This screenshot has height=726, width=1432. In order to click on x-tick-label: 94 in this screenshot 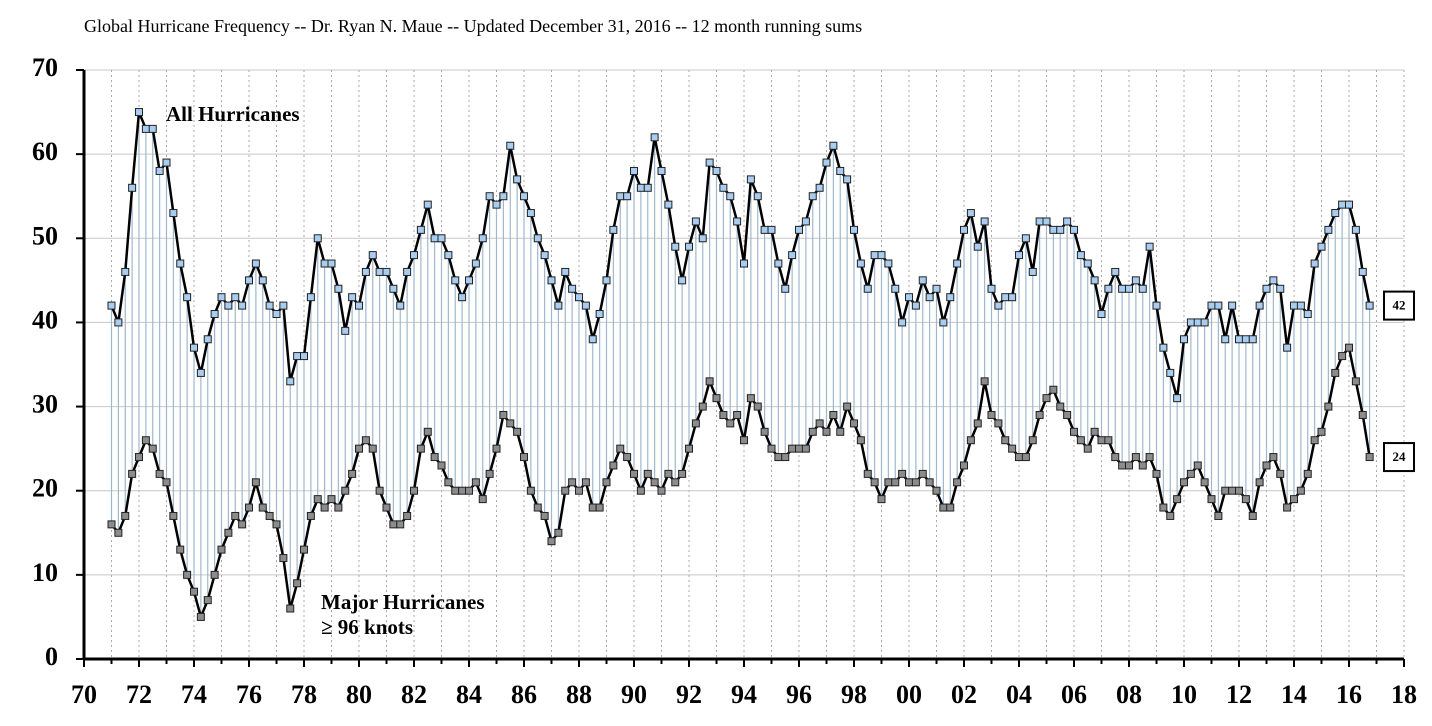, I will do `click(744, 694)`.